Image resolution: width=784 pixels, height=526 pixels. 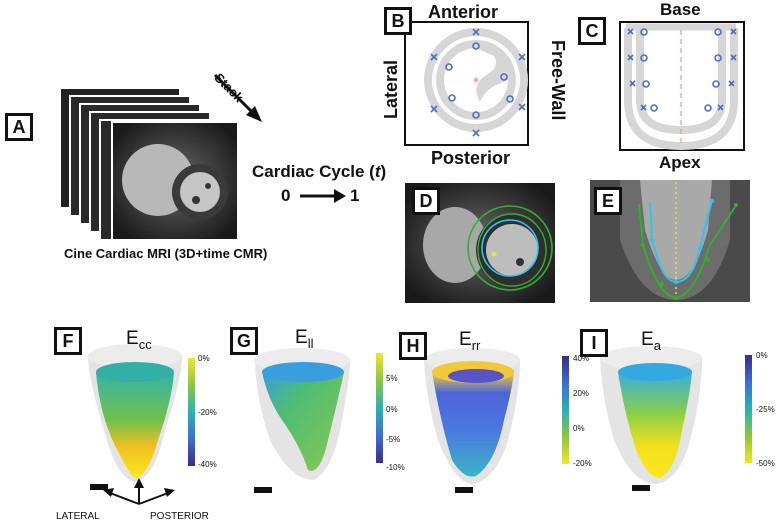 What do you see at coordinates (682, 86) in the screenshot?
I see `panel-c-diagram` at bounding box center [682, 86].